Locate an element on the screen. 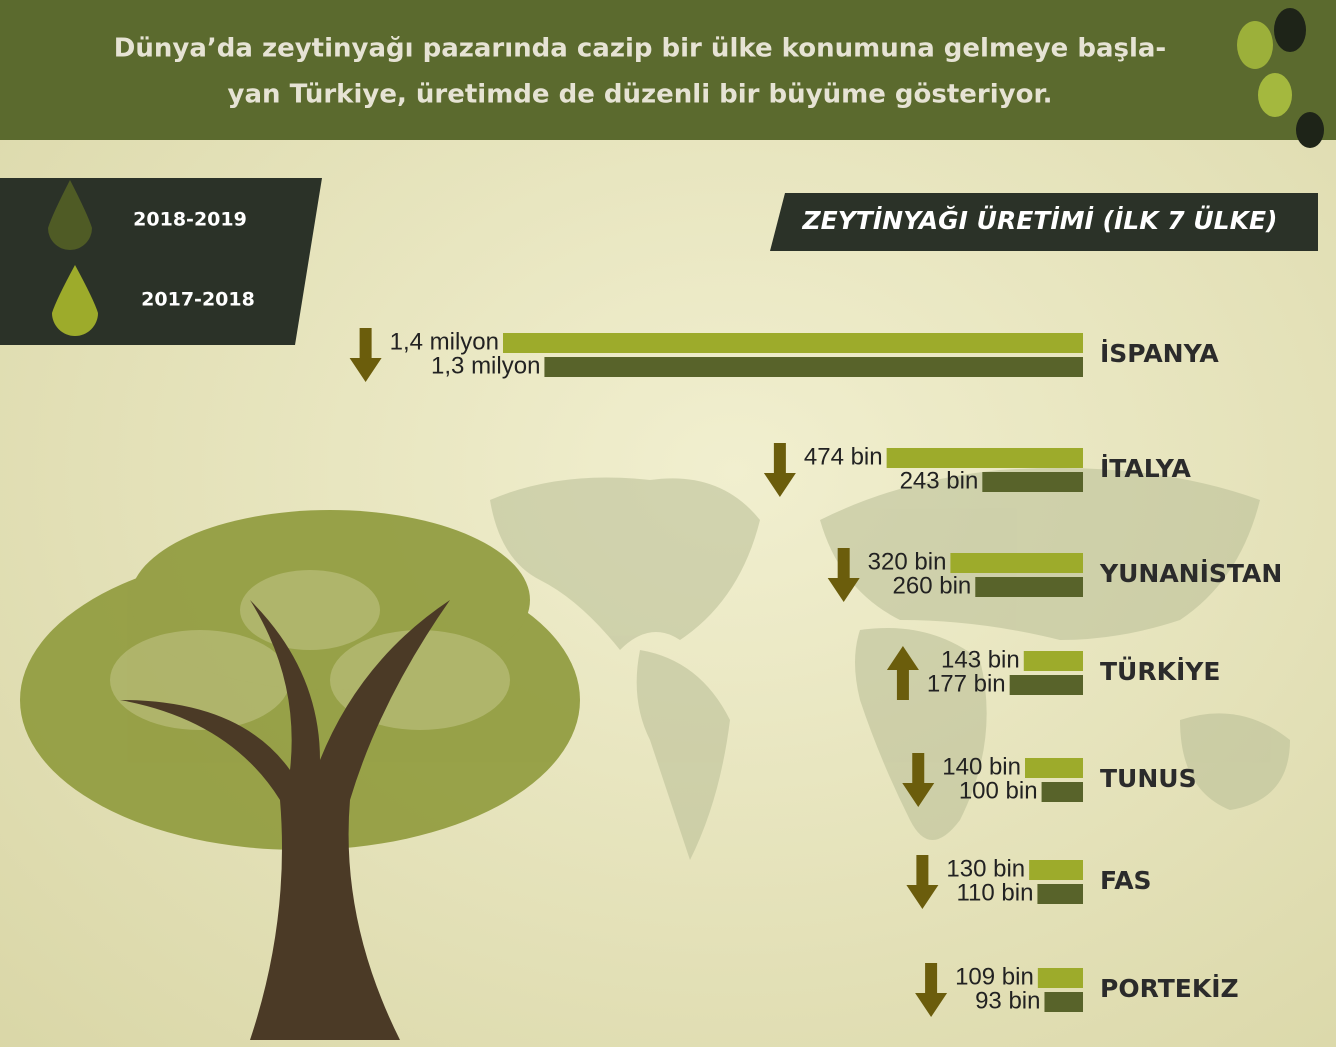  value-label: 93 bin is located at coordinates (1007, 1000).